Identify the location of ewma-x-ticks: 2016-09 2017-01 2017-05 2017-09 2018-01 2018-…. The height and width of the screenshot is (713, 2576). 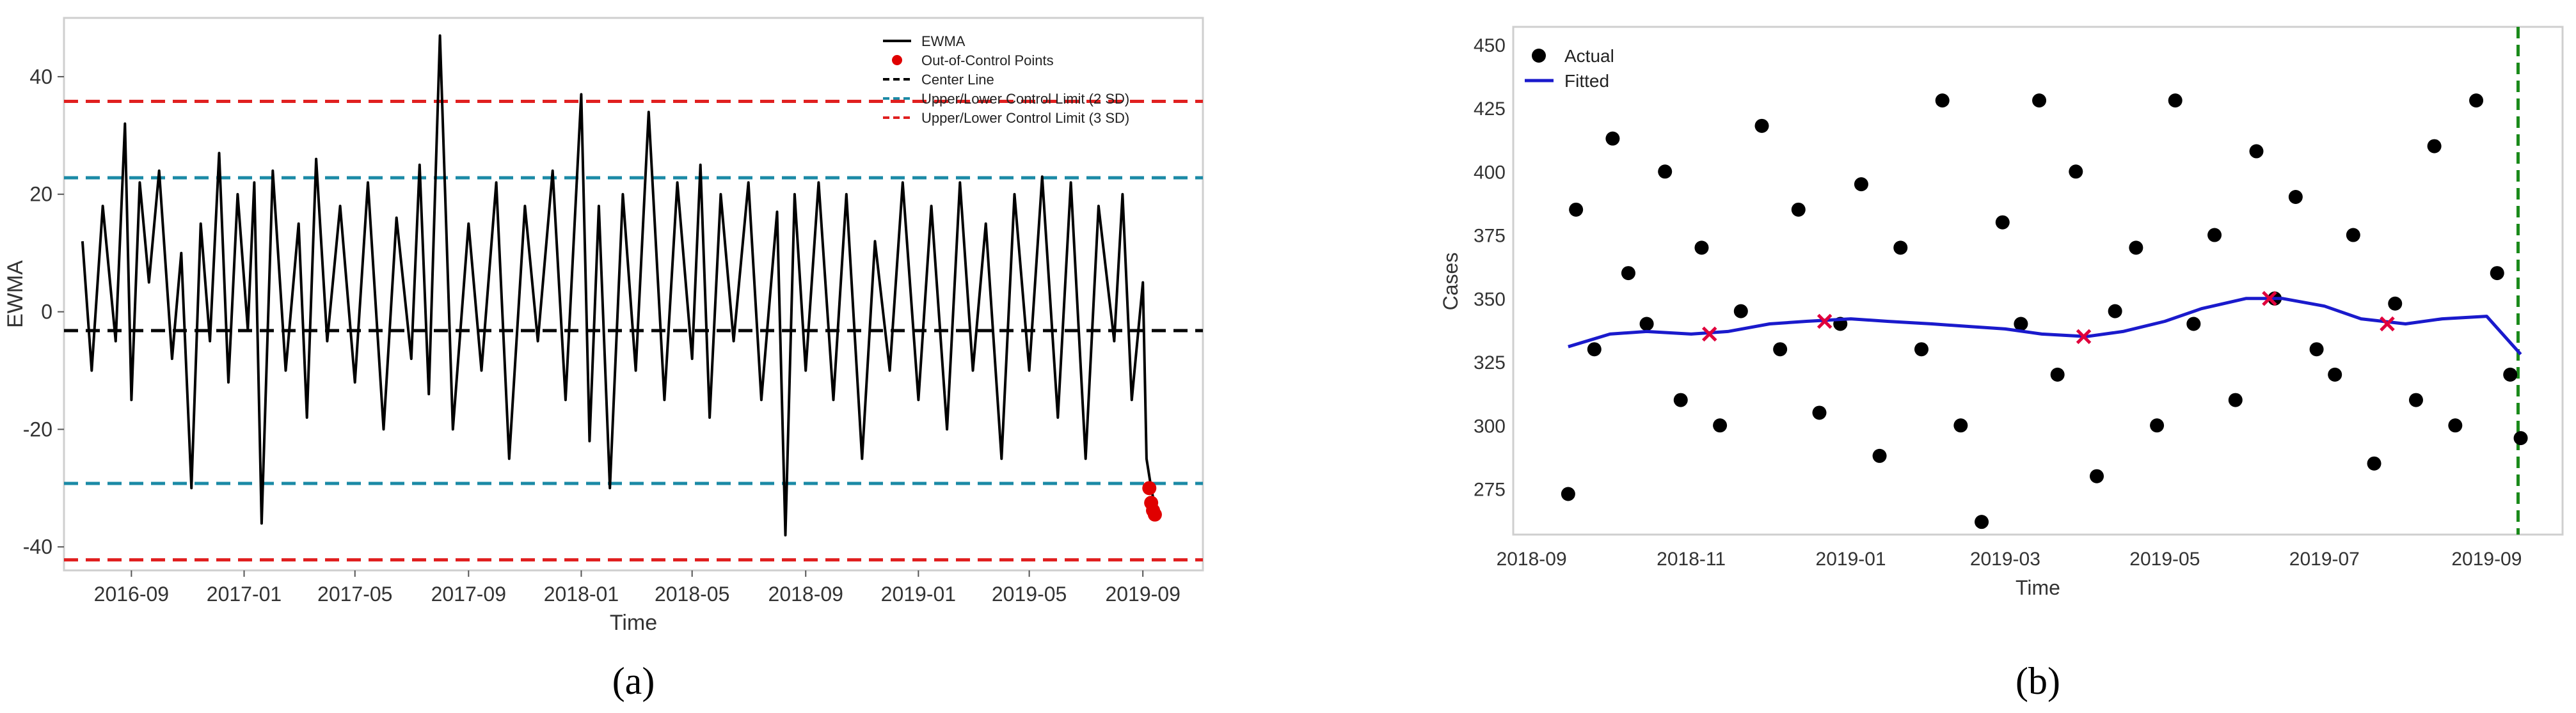
(638, 588).